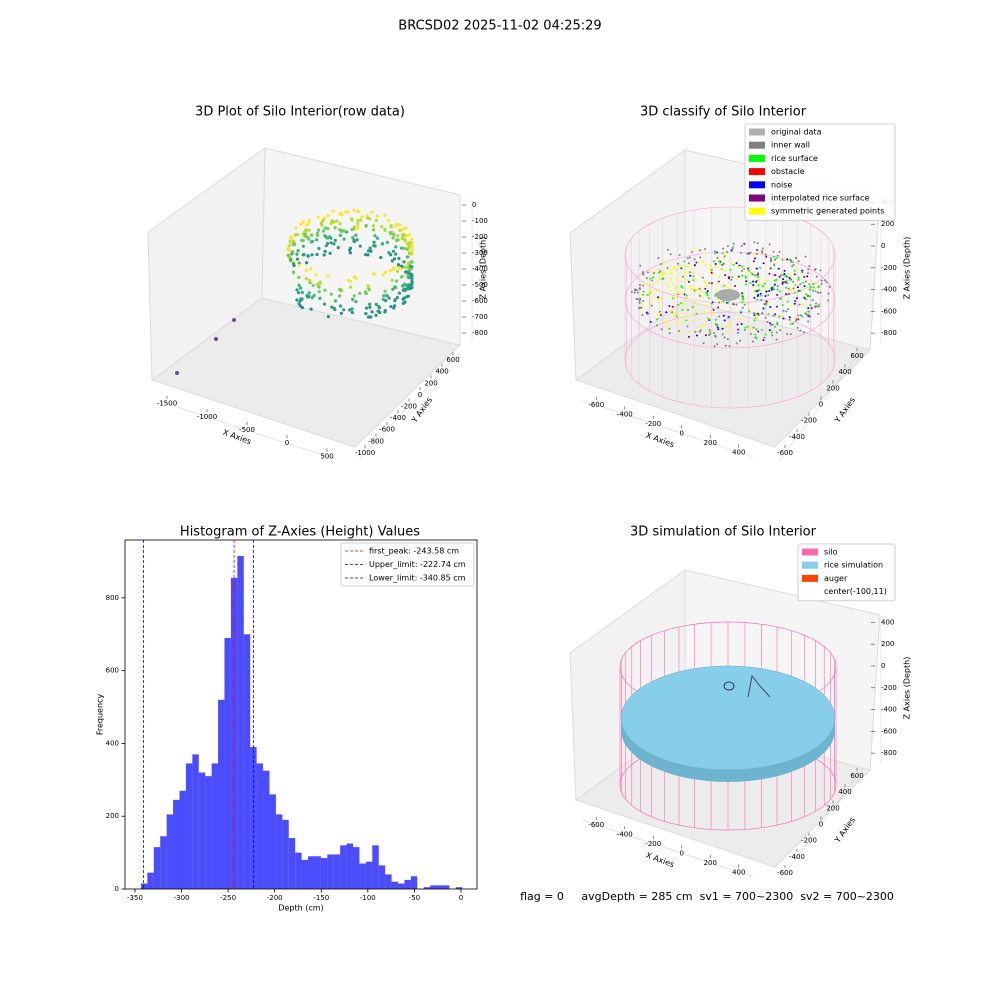 The width and height of the screenshot is (1000, 1000). What do you see at coordinates (182, 898) in the screenshot?
I see `x-tick-label: -300` at bounding box center [182, 898].